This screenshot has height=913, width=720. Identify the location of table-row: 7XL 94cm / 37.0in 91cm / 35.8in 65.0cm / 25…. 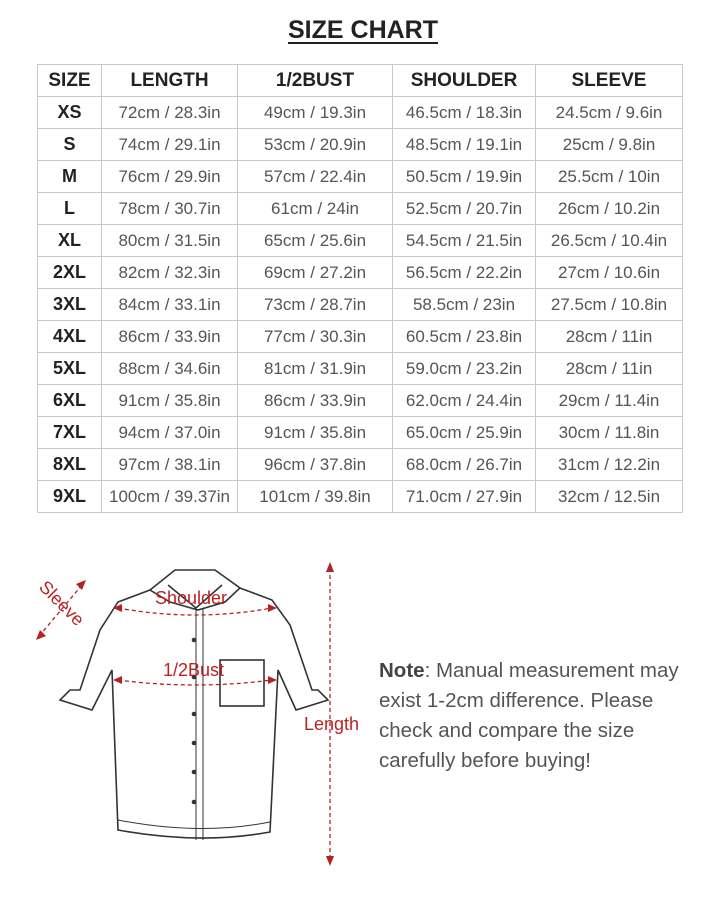
(360, 432).